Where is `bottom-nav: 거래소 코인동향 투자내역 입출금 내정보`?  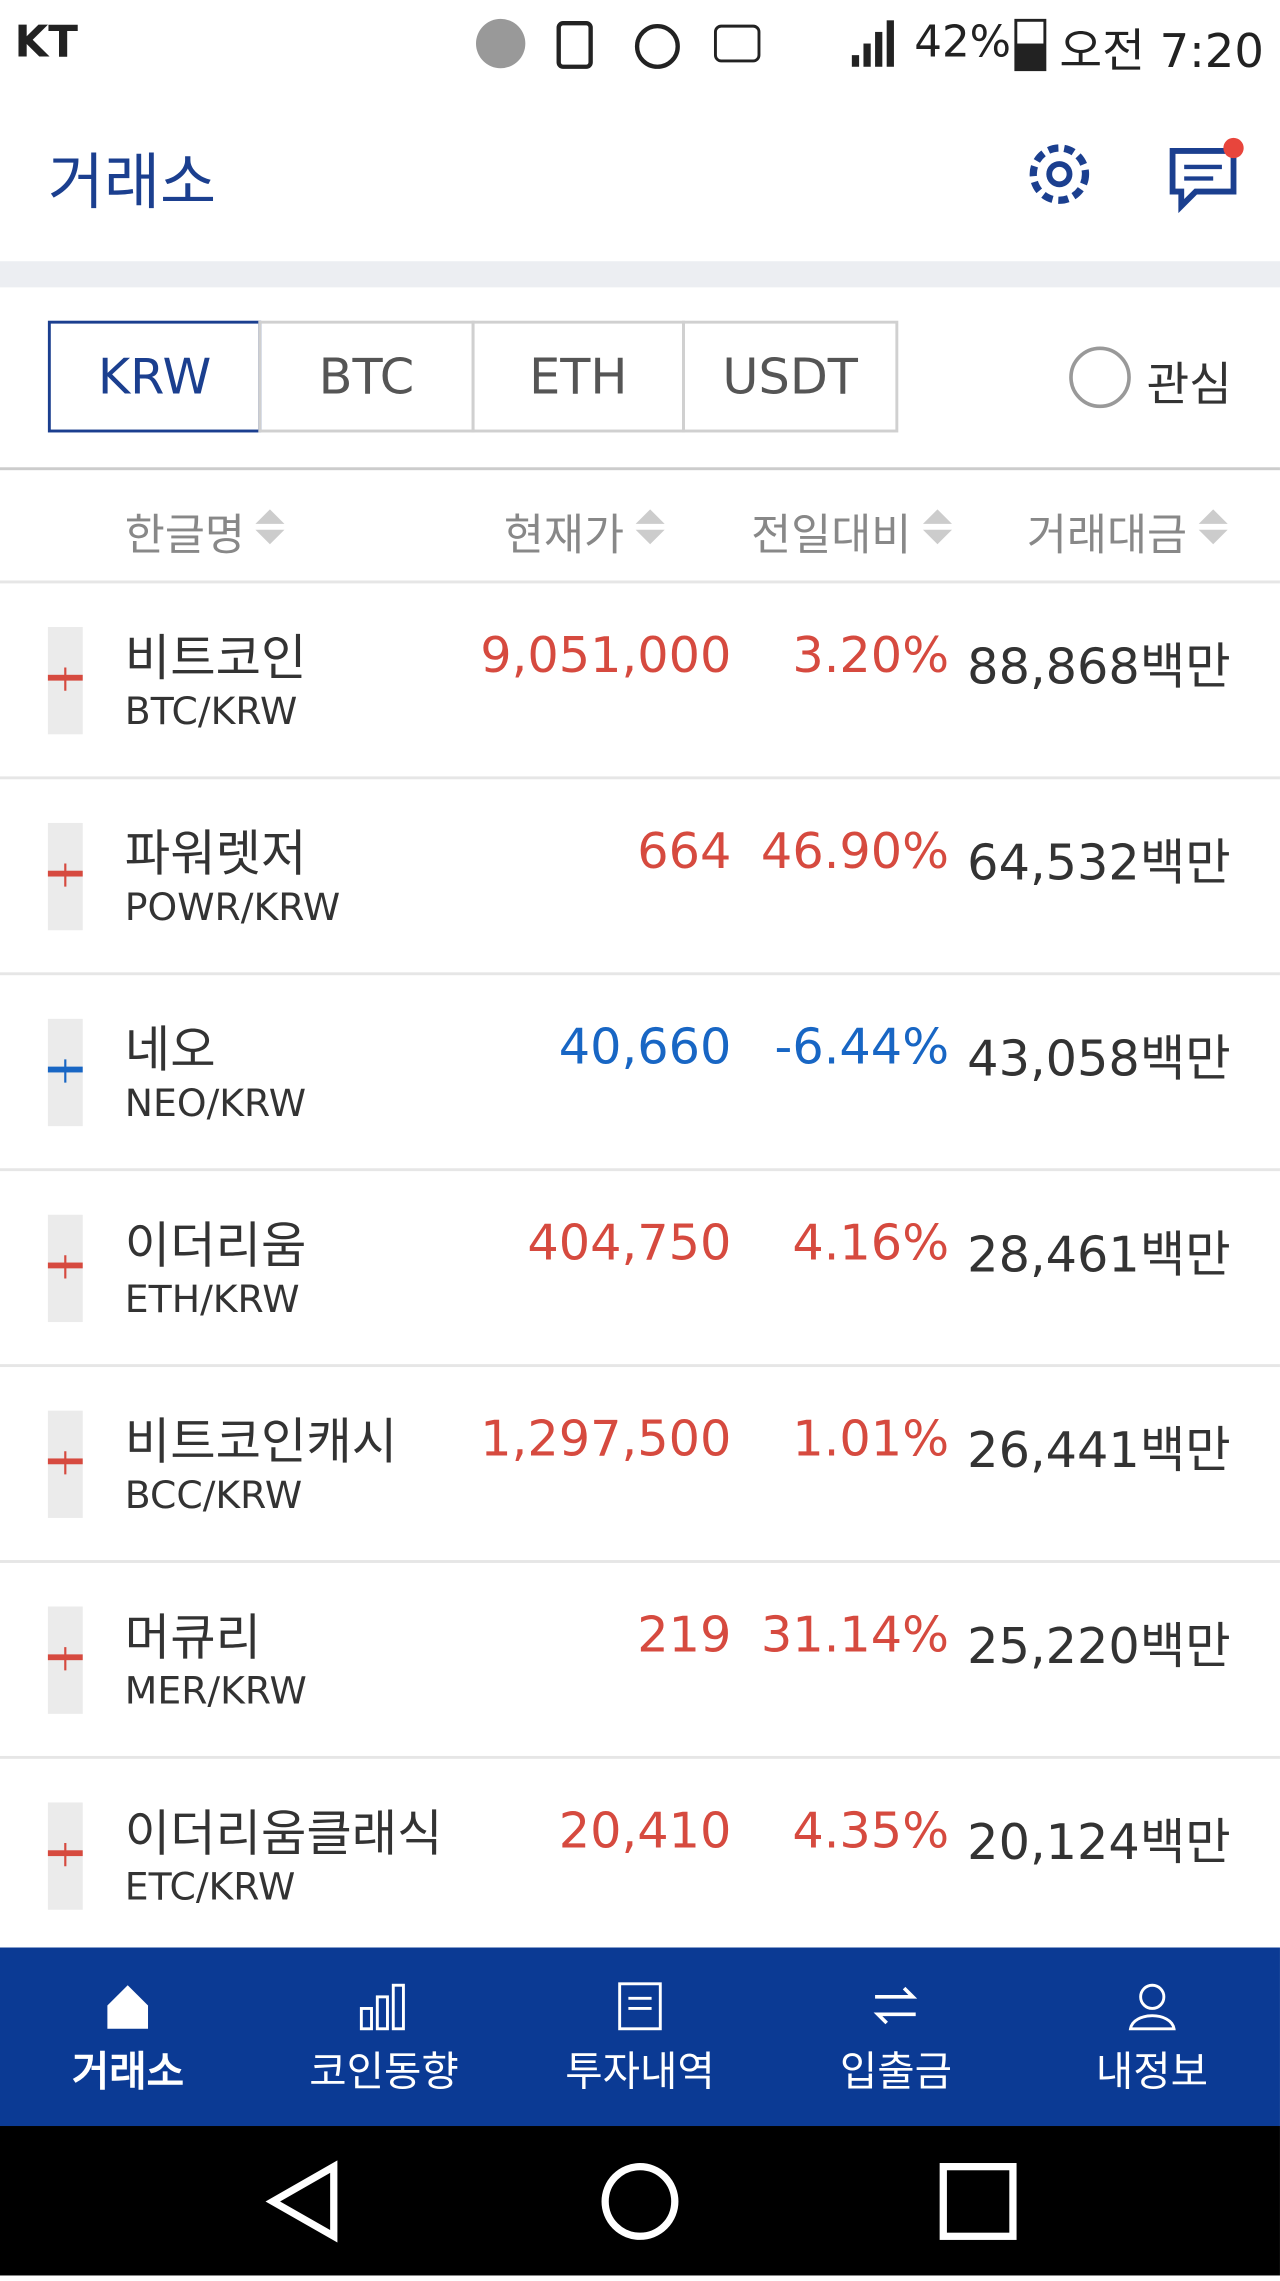 bottom-nav: 거래소 코인동향 투자내역 입출금 내정보 is located at coordinates (640, 2037).